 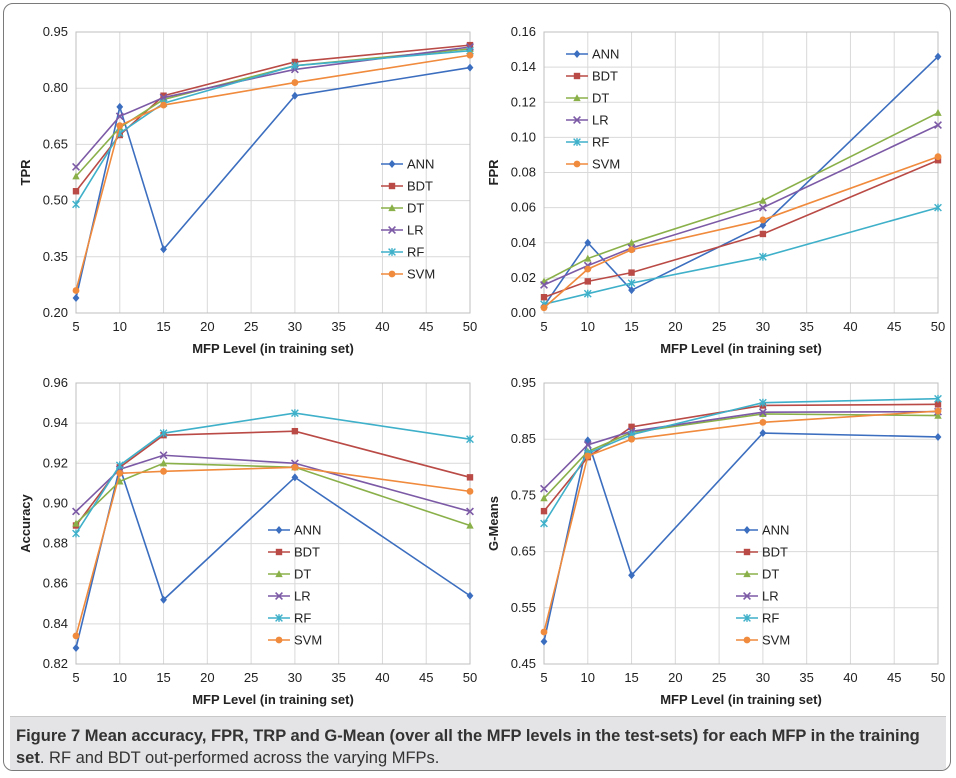 What do you see at coordinates (55, 462) in the screenshot?
I see `y-tick-label: 0.92` at bounding box center [55, 462].